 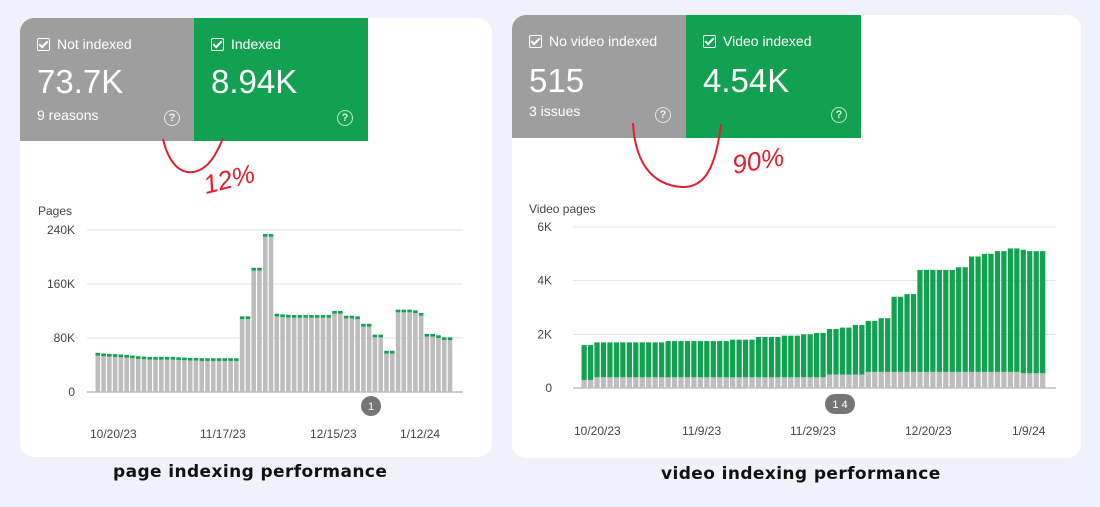 What do you see at coordinates (250, 472) in the screenshot?
I see `left-caption: page indexing performance` at bounding box center [250, 472].